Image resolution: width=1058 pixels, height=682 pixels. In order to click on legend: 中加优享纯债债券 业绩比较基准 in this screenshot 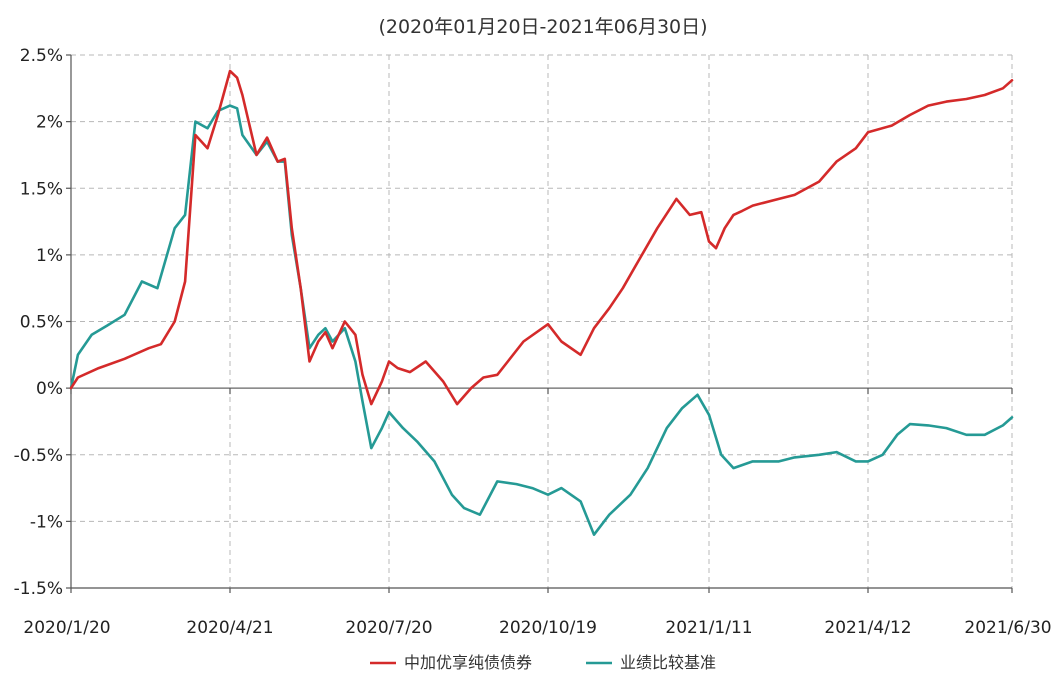, I will do `click(543, 662)`.